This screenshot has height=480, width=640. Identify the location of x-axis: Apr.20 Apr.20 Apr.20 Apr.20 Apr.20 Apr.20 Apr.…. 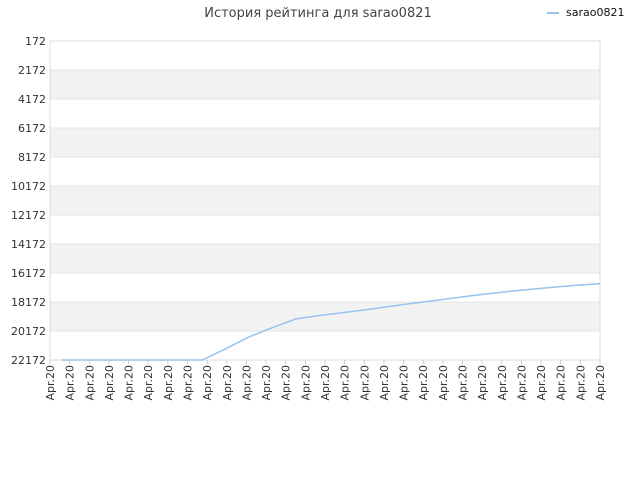
(325, 380).